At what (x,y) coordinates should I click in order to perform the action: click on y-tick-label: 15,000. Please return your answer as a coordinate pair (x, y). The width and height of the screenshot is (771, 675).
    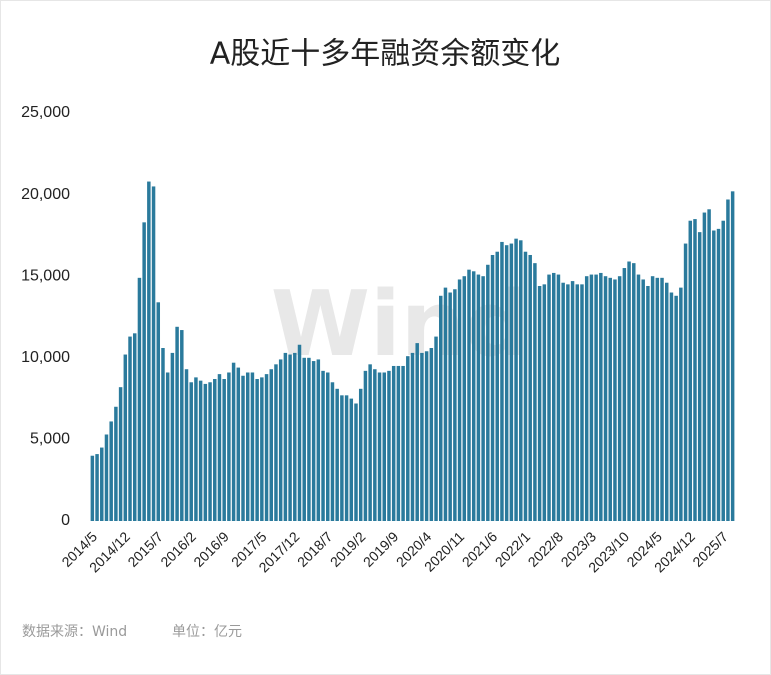
    Looking at the image, I should click on (45, 275).